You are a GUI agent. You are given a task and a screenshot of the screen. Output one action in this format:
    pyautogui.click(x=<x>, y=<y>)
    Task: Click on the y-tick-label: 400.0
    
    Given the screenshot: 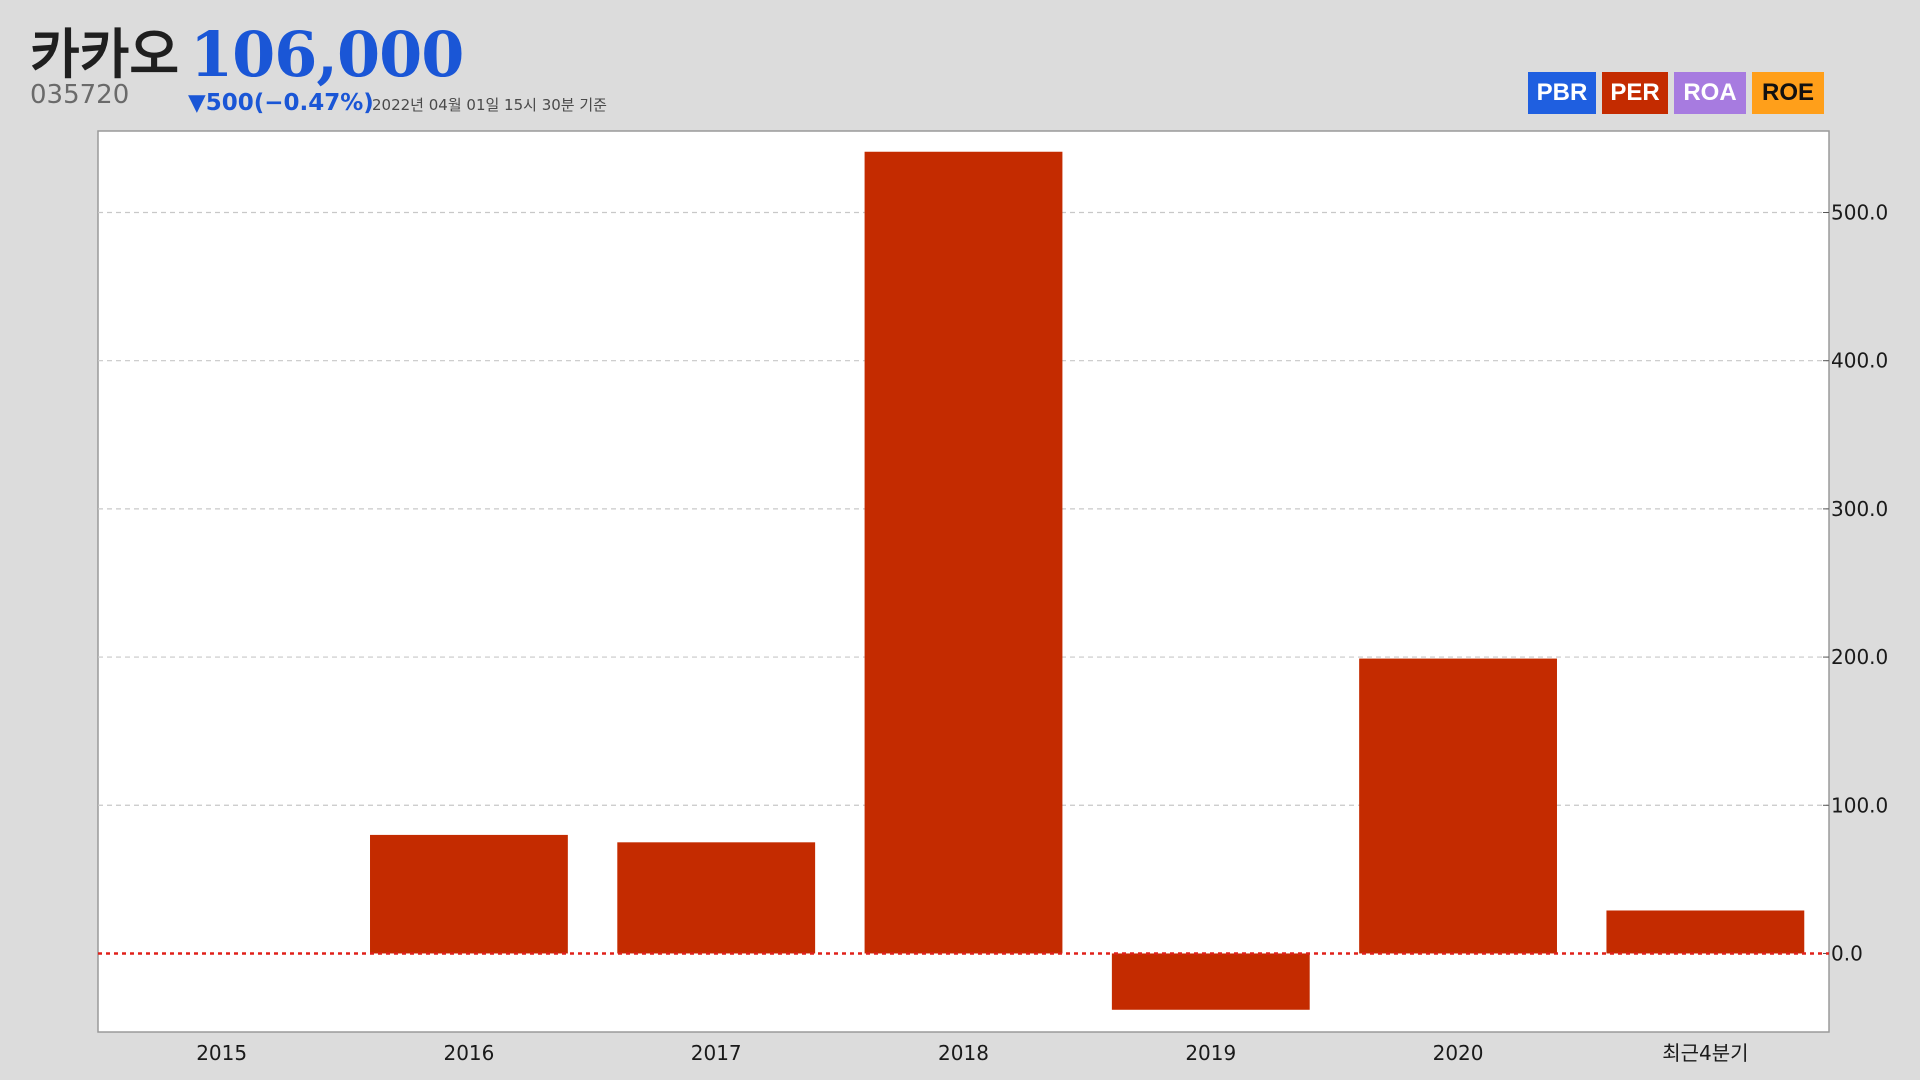 What is the action you would take?
    pyautogui.click(x=1859, y=361)
    